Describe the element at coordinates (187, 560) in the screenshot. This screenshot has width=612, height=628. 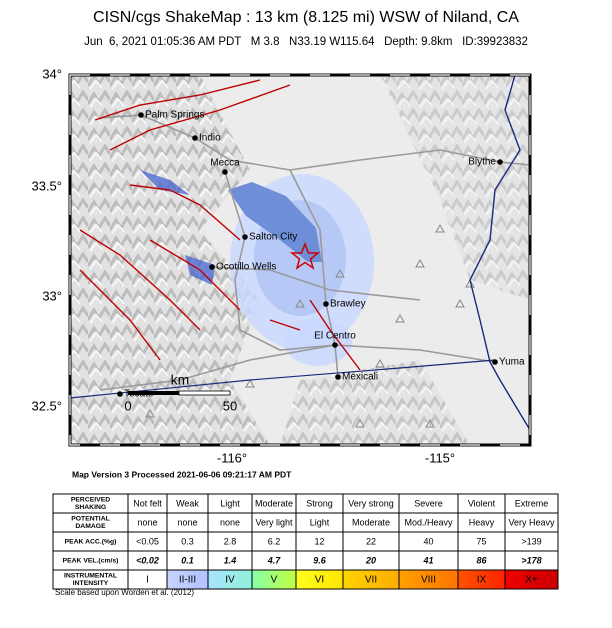
I see `cell-text: 0.1` at that location.